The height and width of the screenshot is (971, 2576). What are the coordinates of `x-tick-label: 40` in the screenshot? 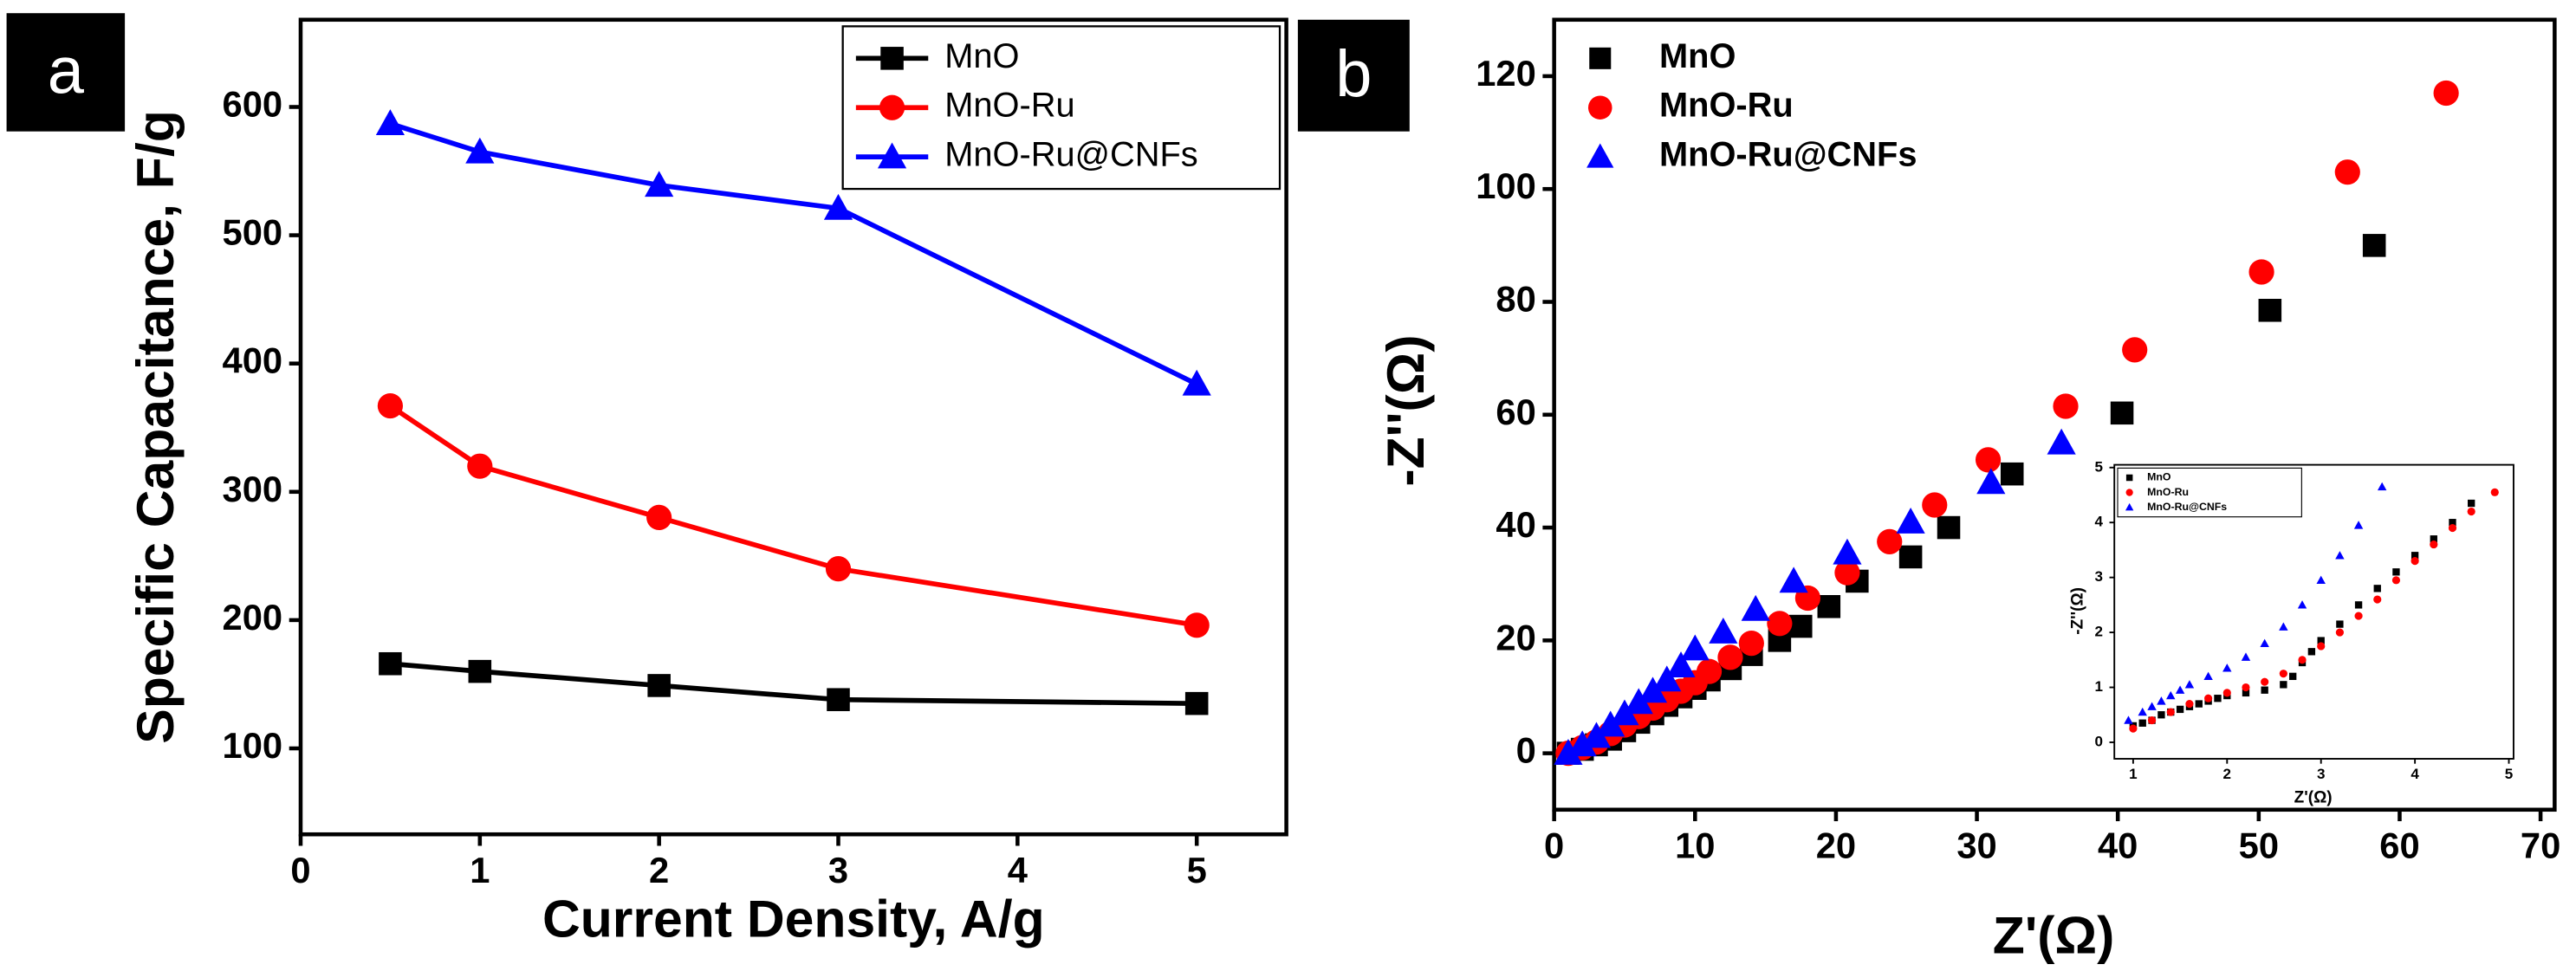 It's located at (2118, 845).